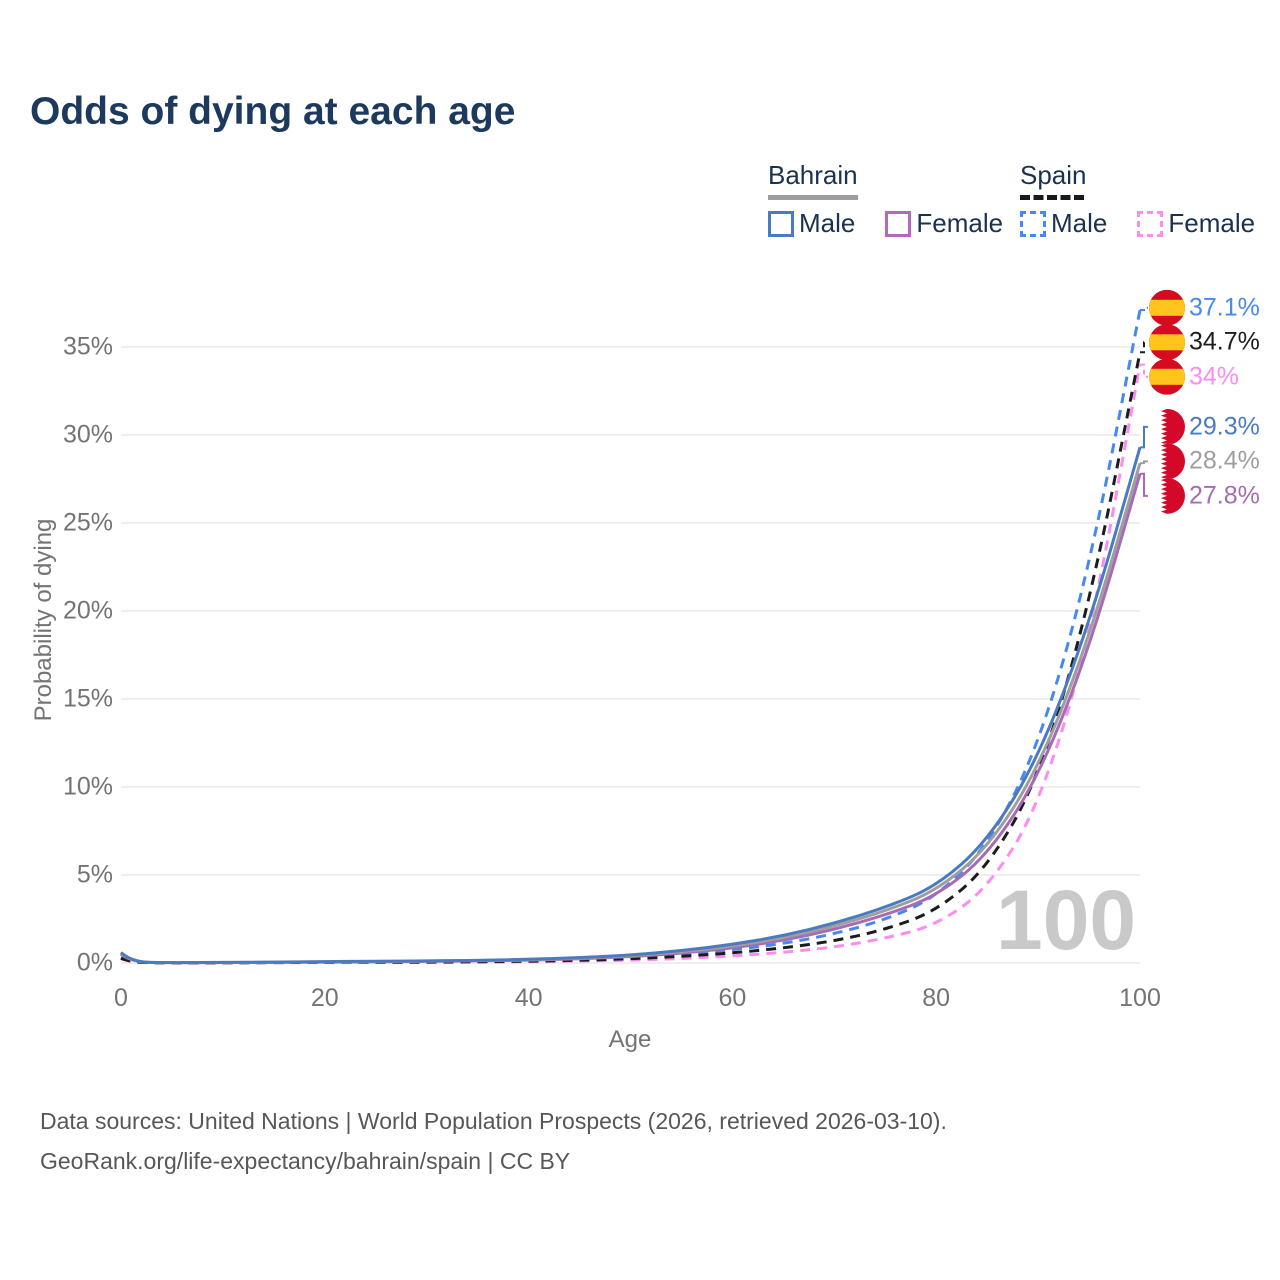 This screenshot has width=1280, height=1280. What do you see at coordinates (1148, 199) in the screenshot?
I see `legend-group-spain: Spain Male Female` at bounding box center [1148, 199].